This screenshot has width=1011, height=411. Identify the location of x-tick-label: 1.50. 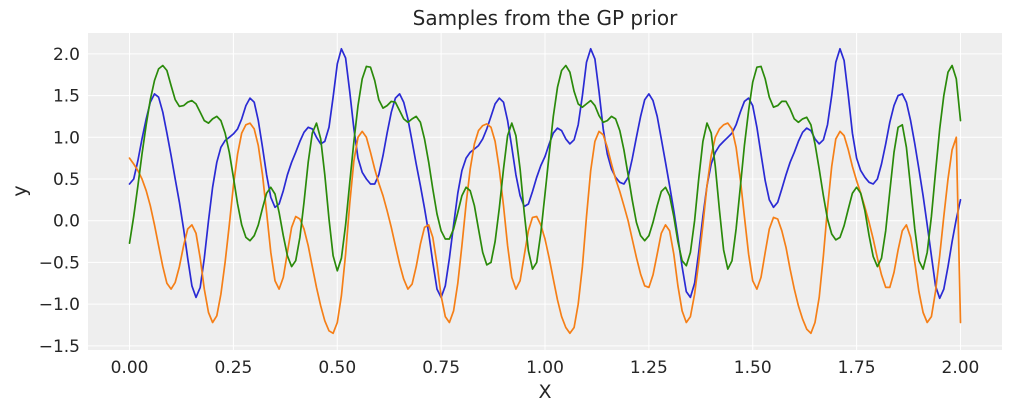
(753, 368).